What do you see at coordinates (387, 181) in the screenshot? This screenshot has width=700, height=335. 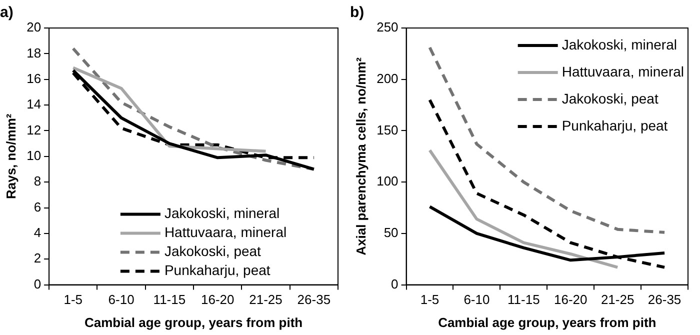 I see `y-tick-label: 100` at bounding box center [387, 181].